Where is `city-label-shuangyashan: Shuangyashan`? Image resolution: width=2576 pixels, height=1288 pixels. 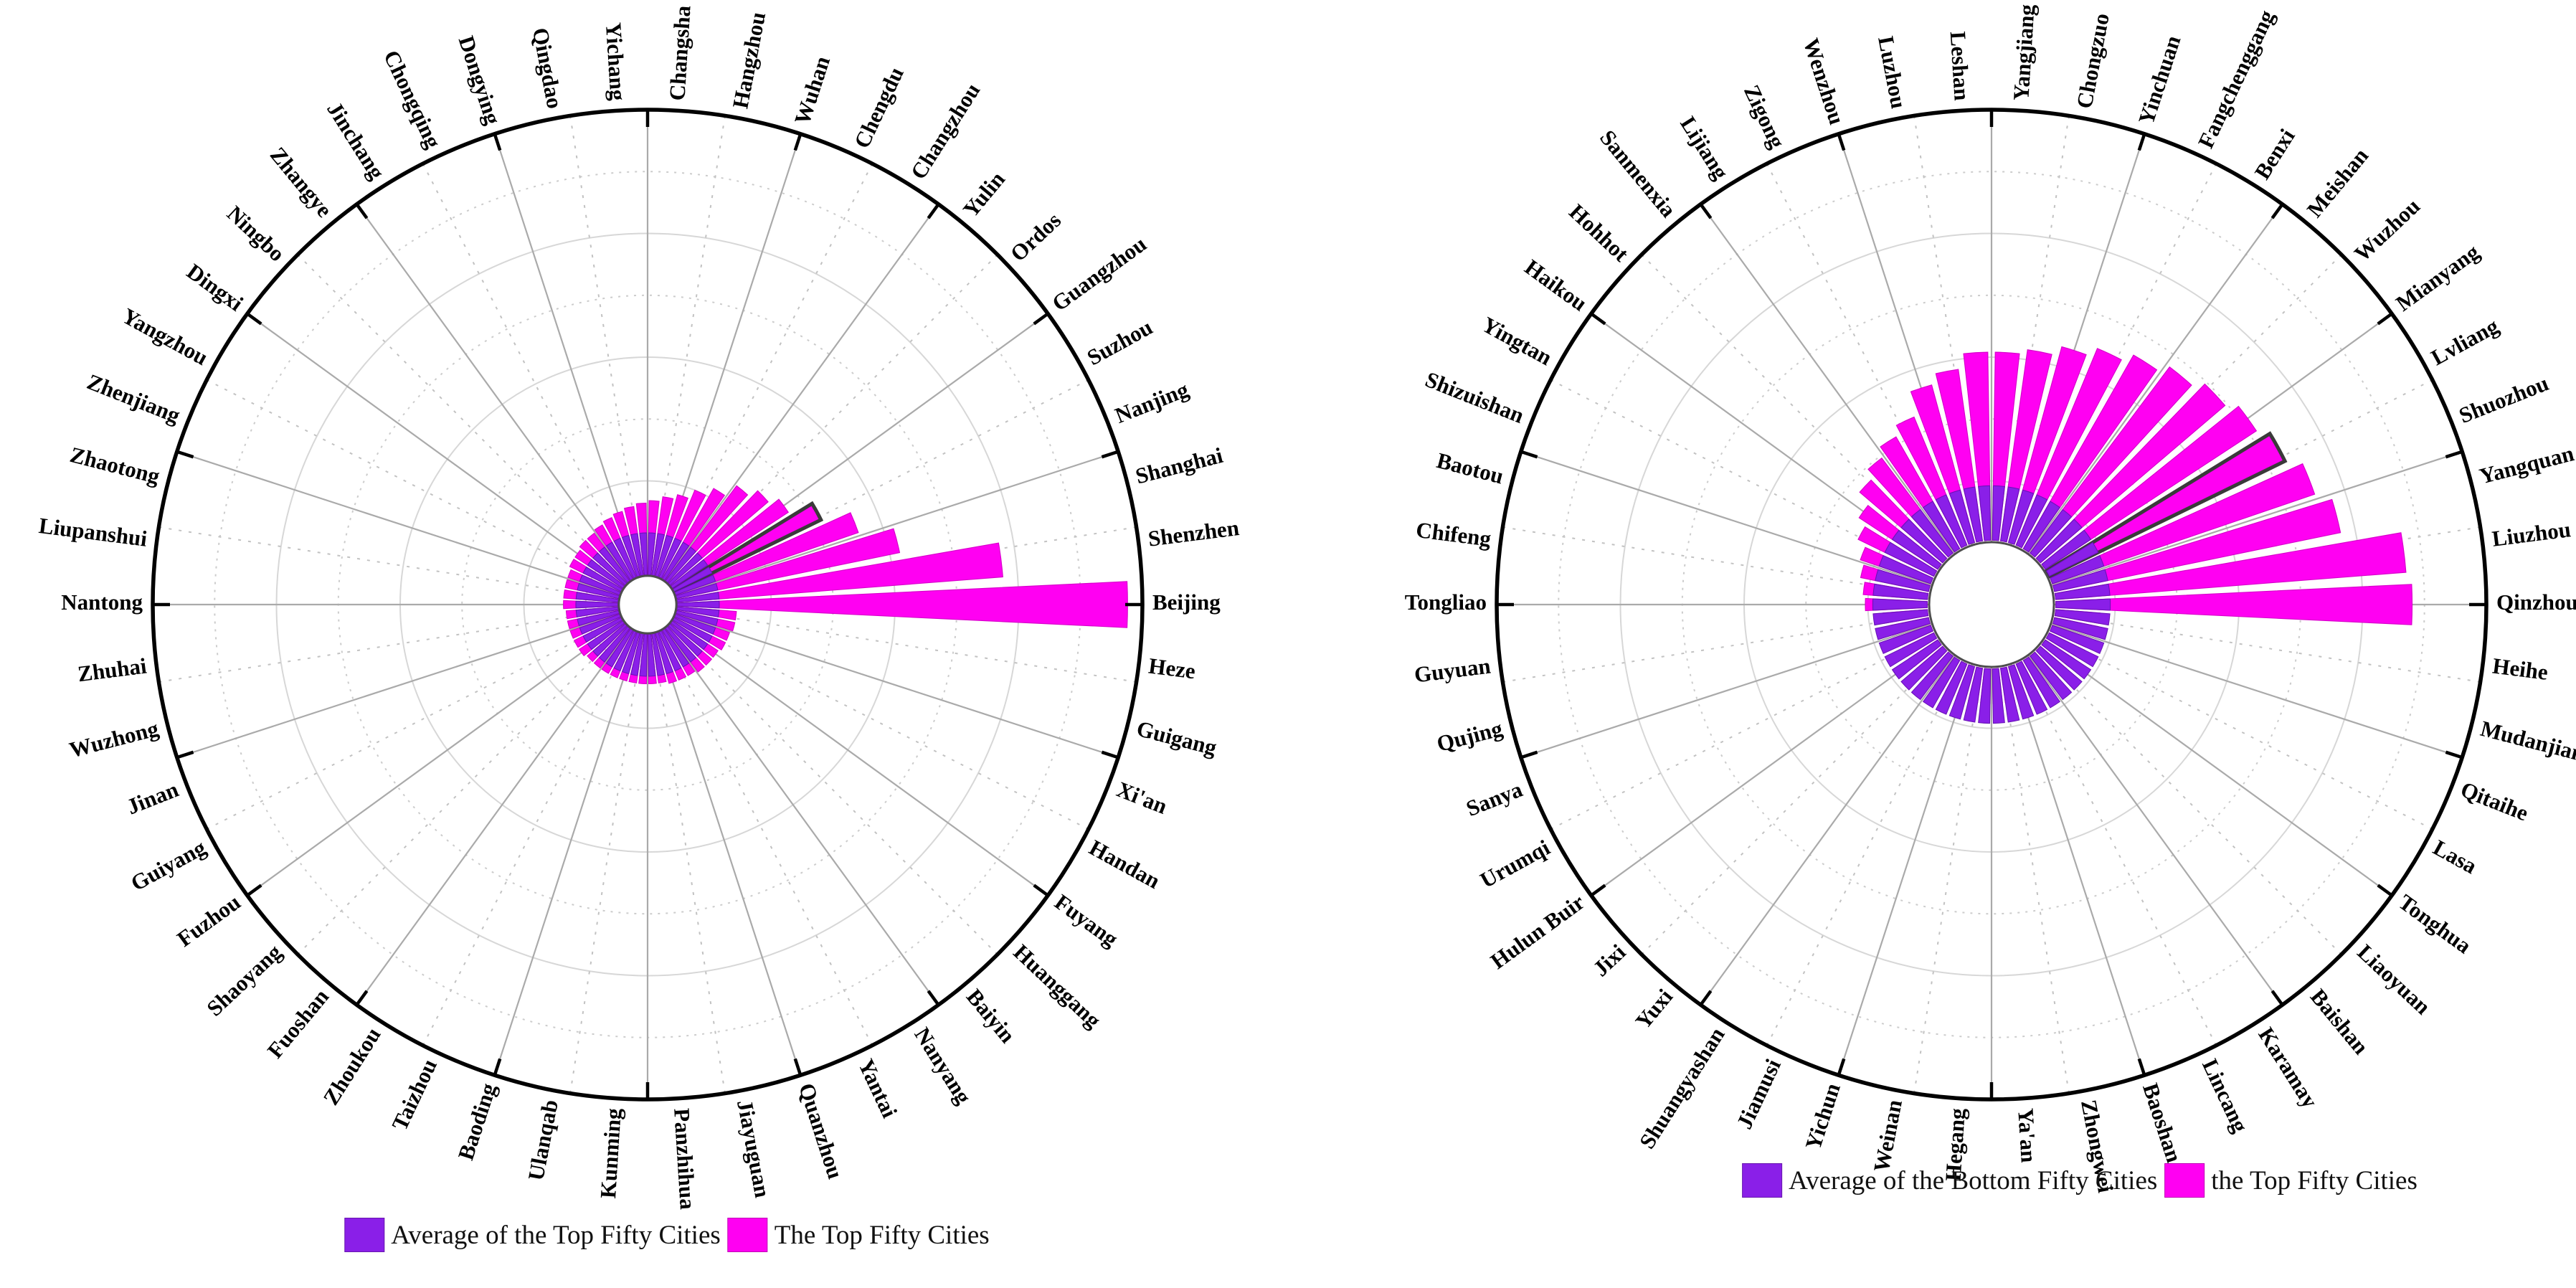 city-label-shuangyashan: Shuangyashan is located at coordinates (1682, 1088).